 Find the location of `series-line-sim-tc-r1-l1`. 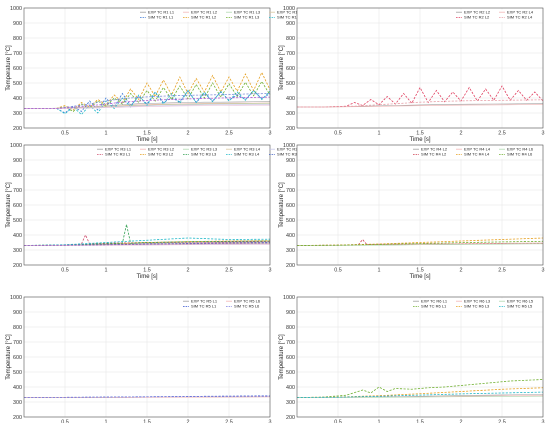

series-line-sim-tc-r1-l1 is located at coordinates (147, 101).